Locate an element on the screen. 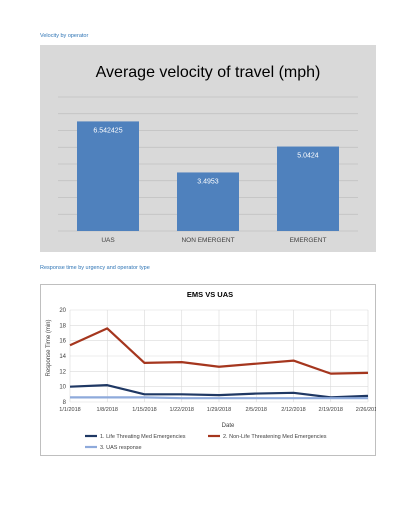 The height and width of the screenshot is (517, 400). legend-label: 1. Life Threating Med Emergencies is located at coordinates (143, 437).